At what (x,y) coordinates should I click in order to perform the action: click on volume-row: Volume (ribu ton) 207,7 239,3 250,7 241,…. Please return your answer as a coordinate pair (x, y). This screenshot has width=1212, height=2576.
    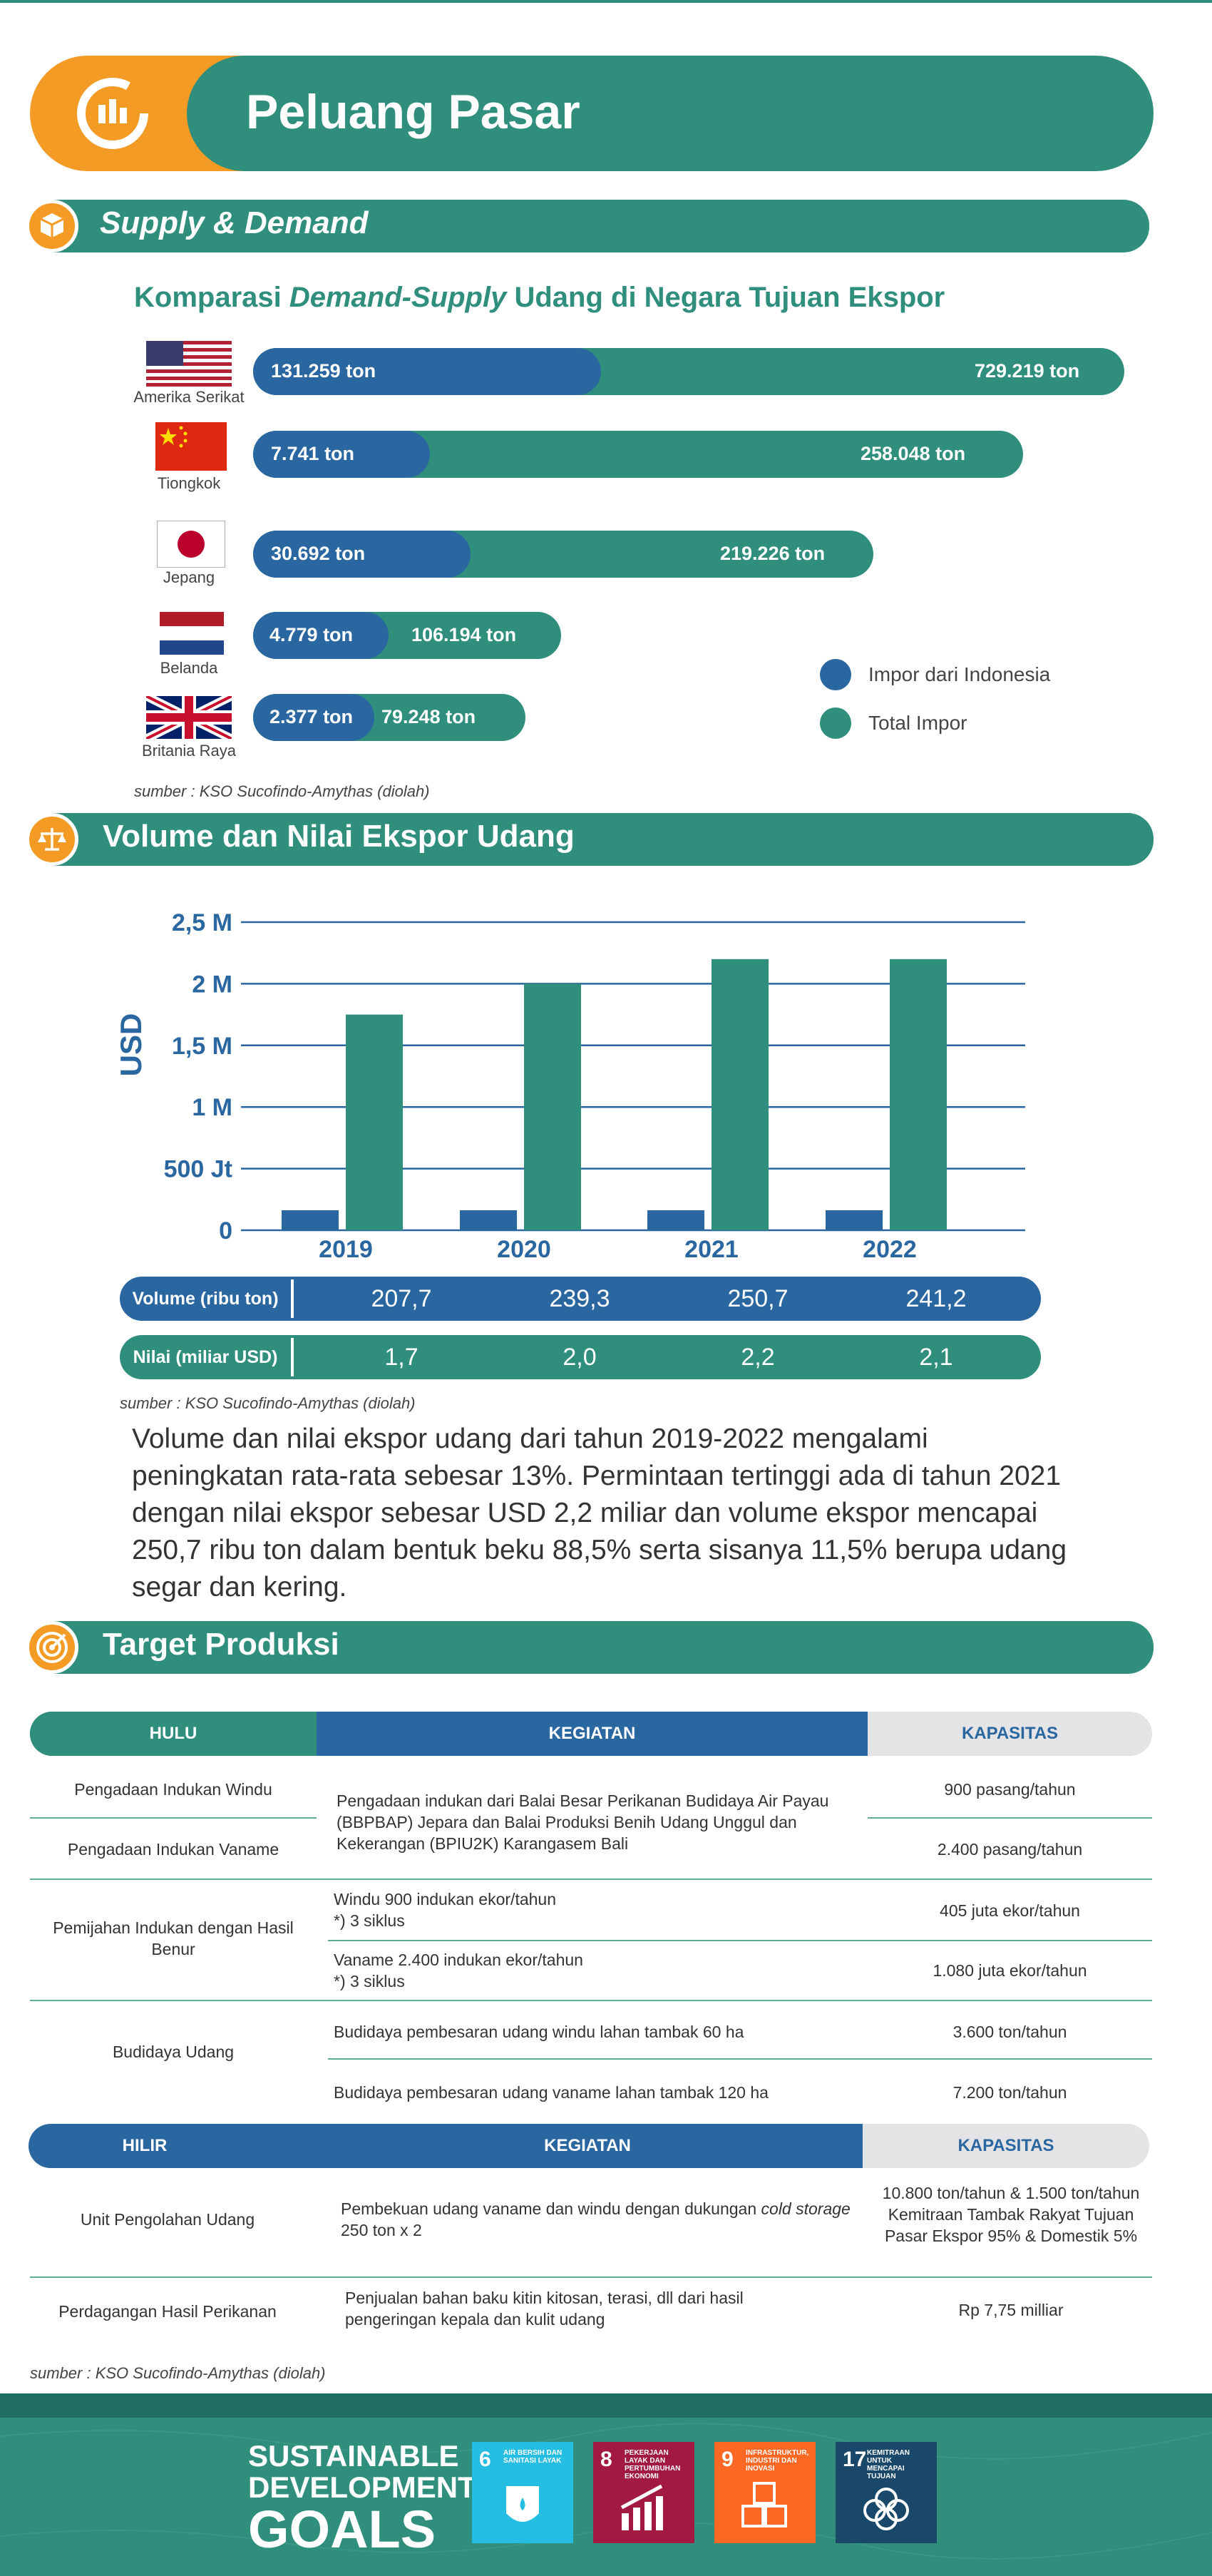
    Looking at the image, I should click on (580, 1299).